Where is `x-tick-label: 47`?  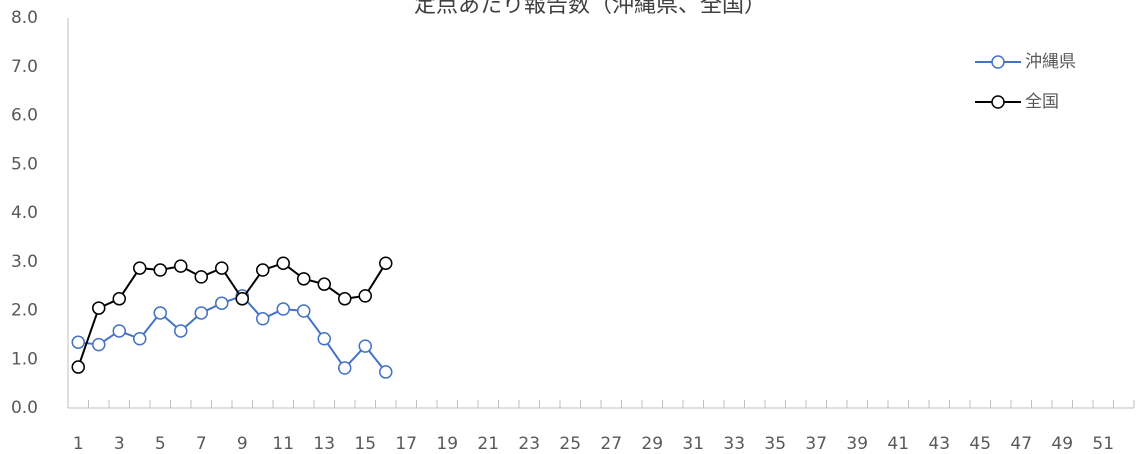
x-tick-label: 47 is located at coordinates (1021, 442).